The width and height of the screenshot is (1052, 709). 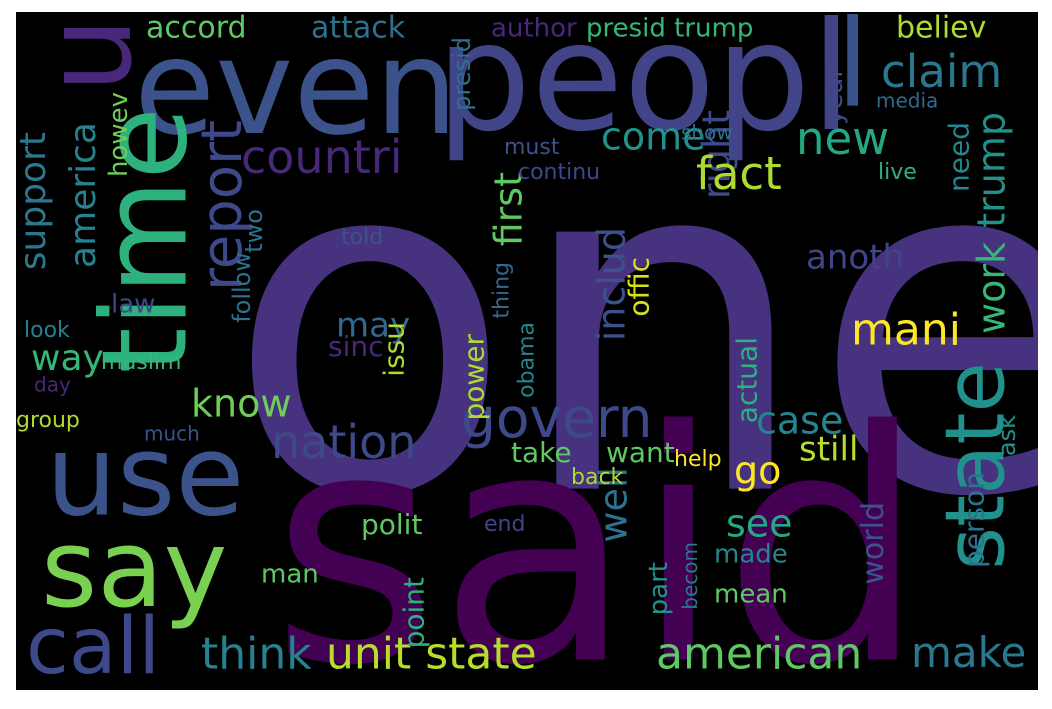 I want to click on word-see: see, so click(x=759, y=524).